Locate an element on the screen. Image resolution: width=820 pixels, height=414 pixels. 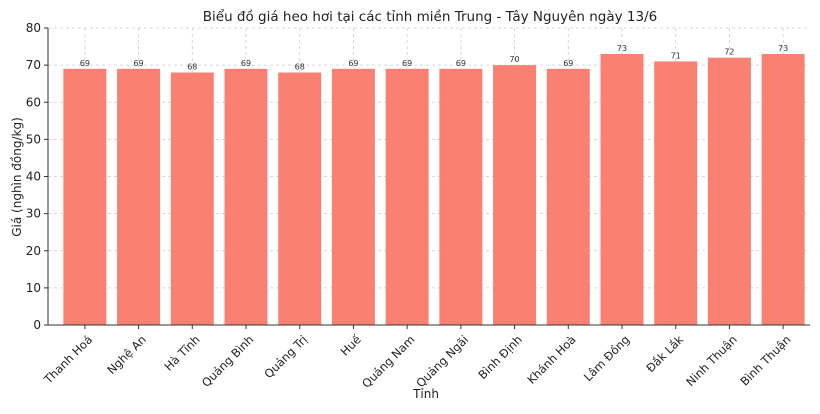
y-tick-label: 30 is located at coordinates (33, 214).